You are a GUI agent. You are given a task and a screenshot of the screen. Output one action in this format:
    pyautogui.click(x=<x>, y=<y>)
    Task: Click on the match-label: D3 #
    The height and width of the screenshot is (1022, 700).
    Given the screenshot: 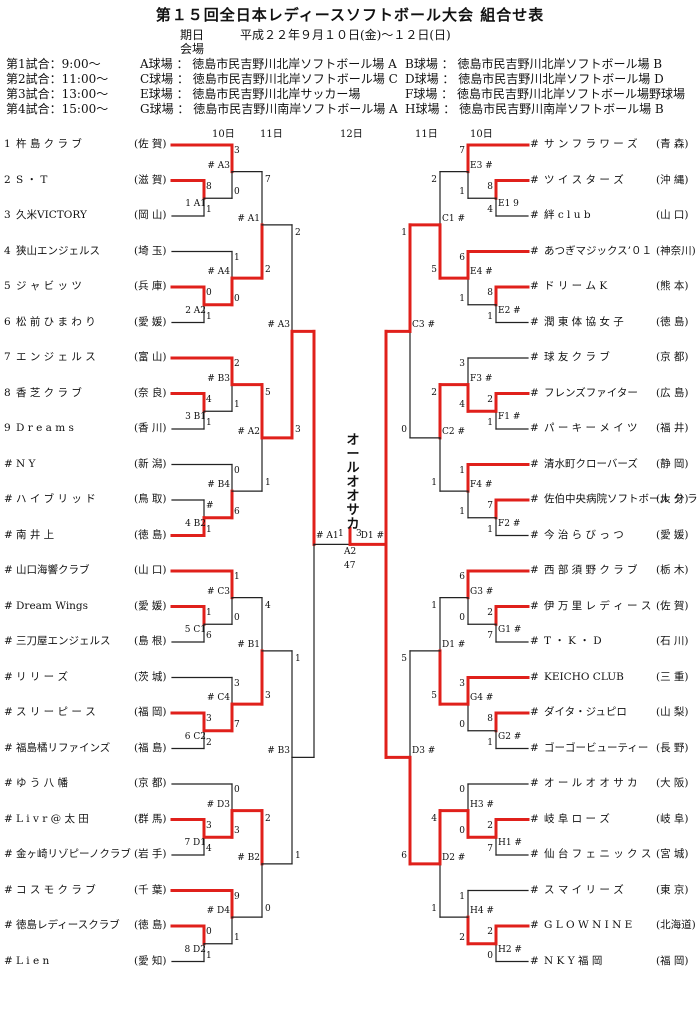 What is the action you would take?
    pyautogui.click(x=424, y=751)
    